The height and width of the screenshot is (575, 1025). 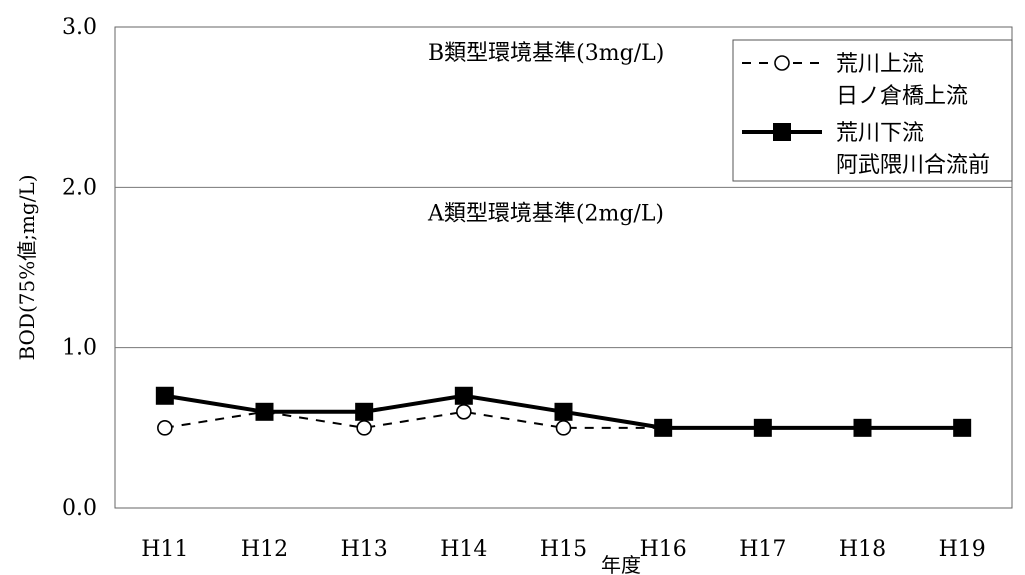 What do you see at coordinates (546, 53) in the screenshot?
I see `reference-label: B類型環境基準(3mg/L)` at bounding box center [546, 53].